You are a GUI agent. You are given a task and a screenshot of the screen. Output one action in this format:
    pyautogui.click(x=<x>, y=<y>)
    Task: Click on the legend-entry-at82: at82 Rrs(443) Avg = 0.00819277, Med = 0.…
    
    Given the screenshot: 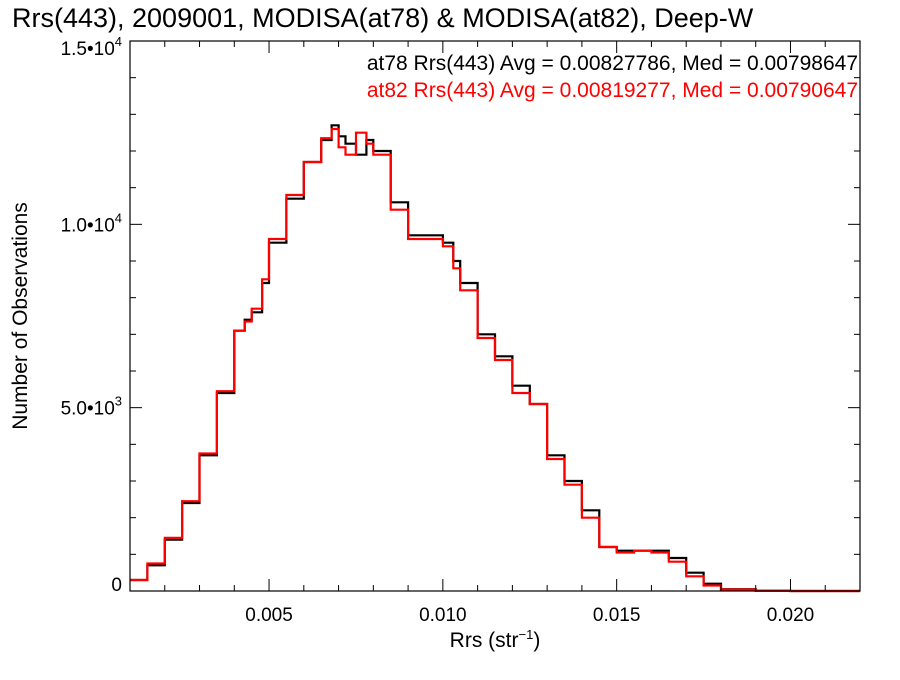 What is the action you would take?
    pyautogui.click(x=612, y=90)
    